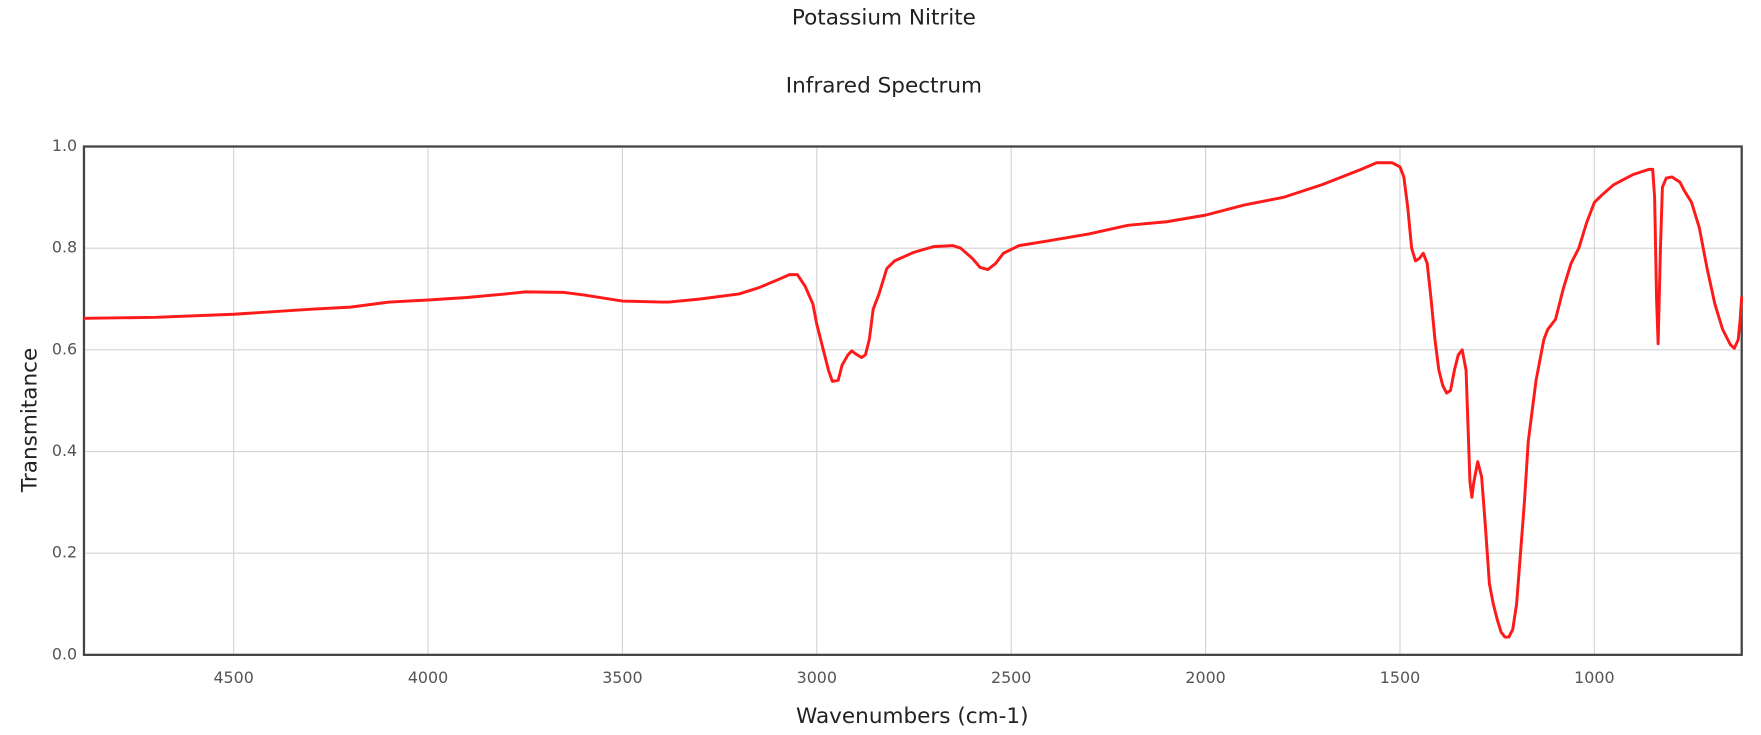 This screenshot has width=1761, height=735. I want to click on chart-title: Potassium Nitrite, so click(884, 17).